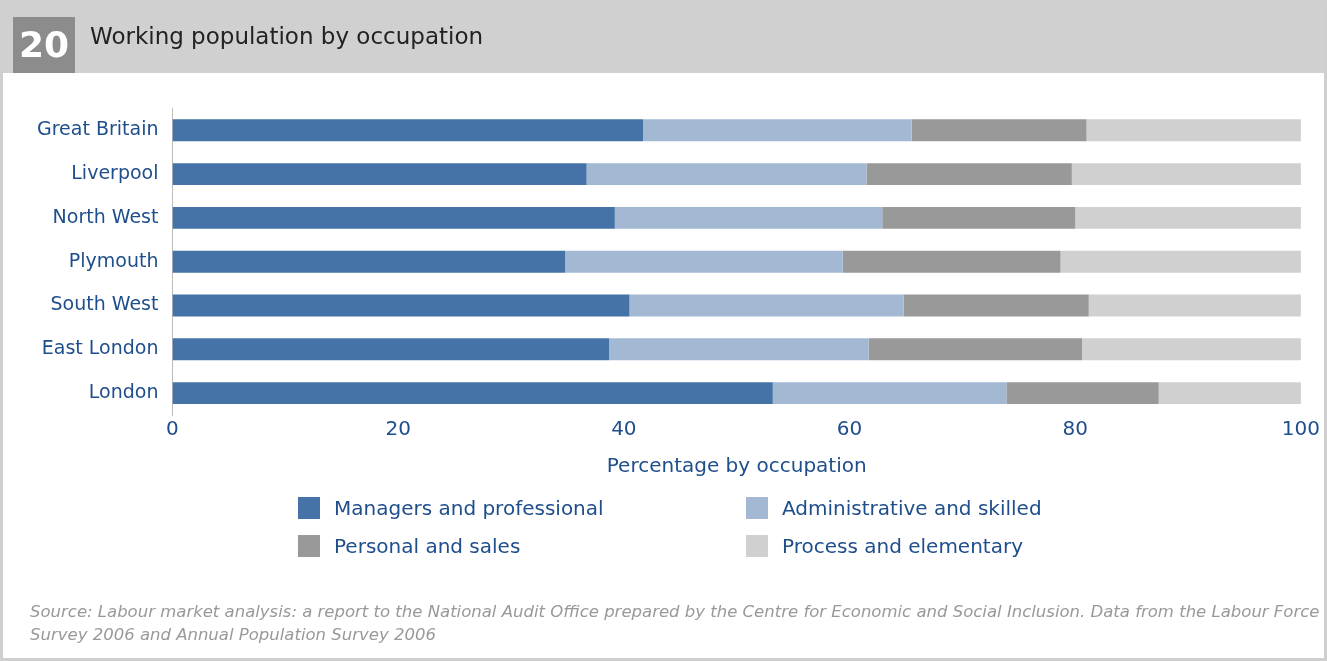 The width and height of the screenshot is (1327, 661). What do you see at coordinates (912, 508) in the screenshot?
I see `legend-label: Administrative and skilled` at bounding box center [912, 508].